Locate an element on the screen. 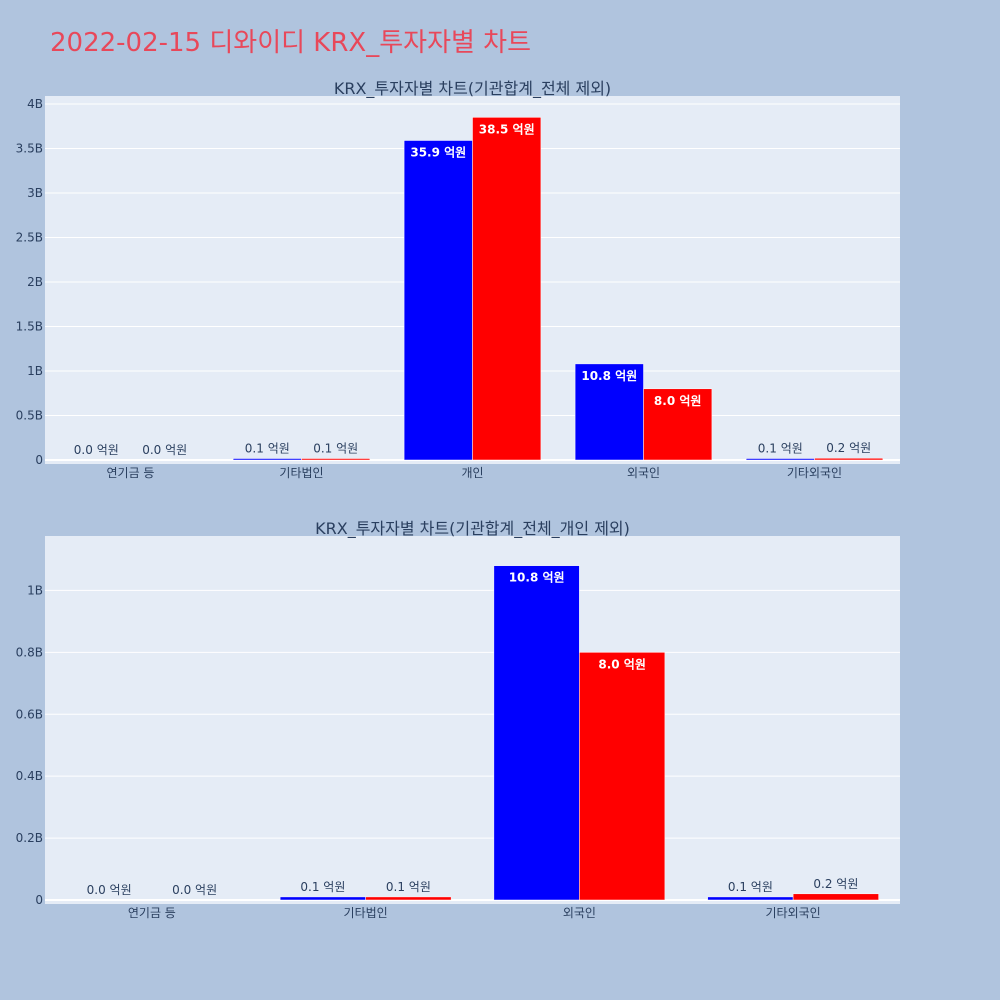  chart1-data-label: 35.9 억원 is located at coordinates (438, 152).